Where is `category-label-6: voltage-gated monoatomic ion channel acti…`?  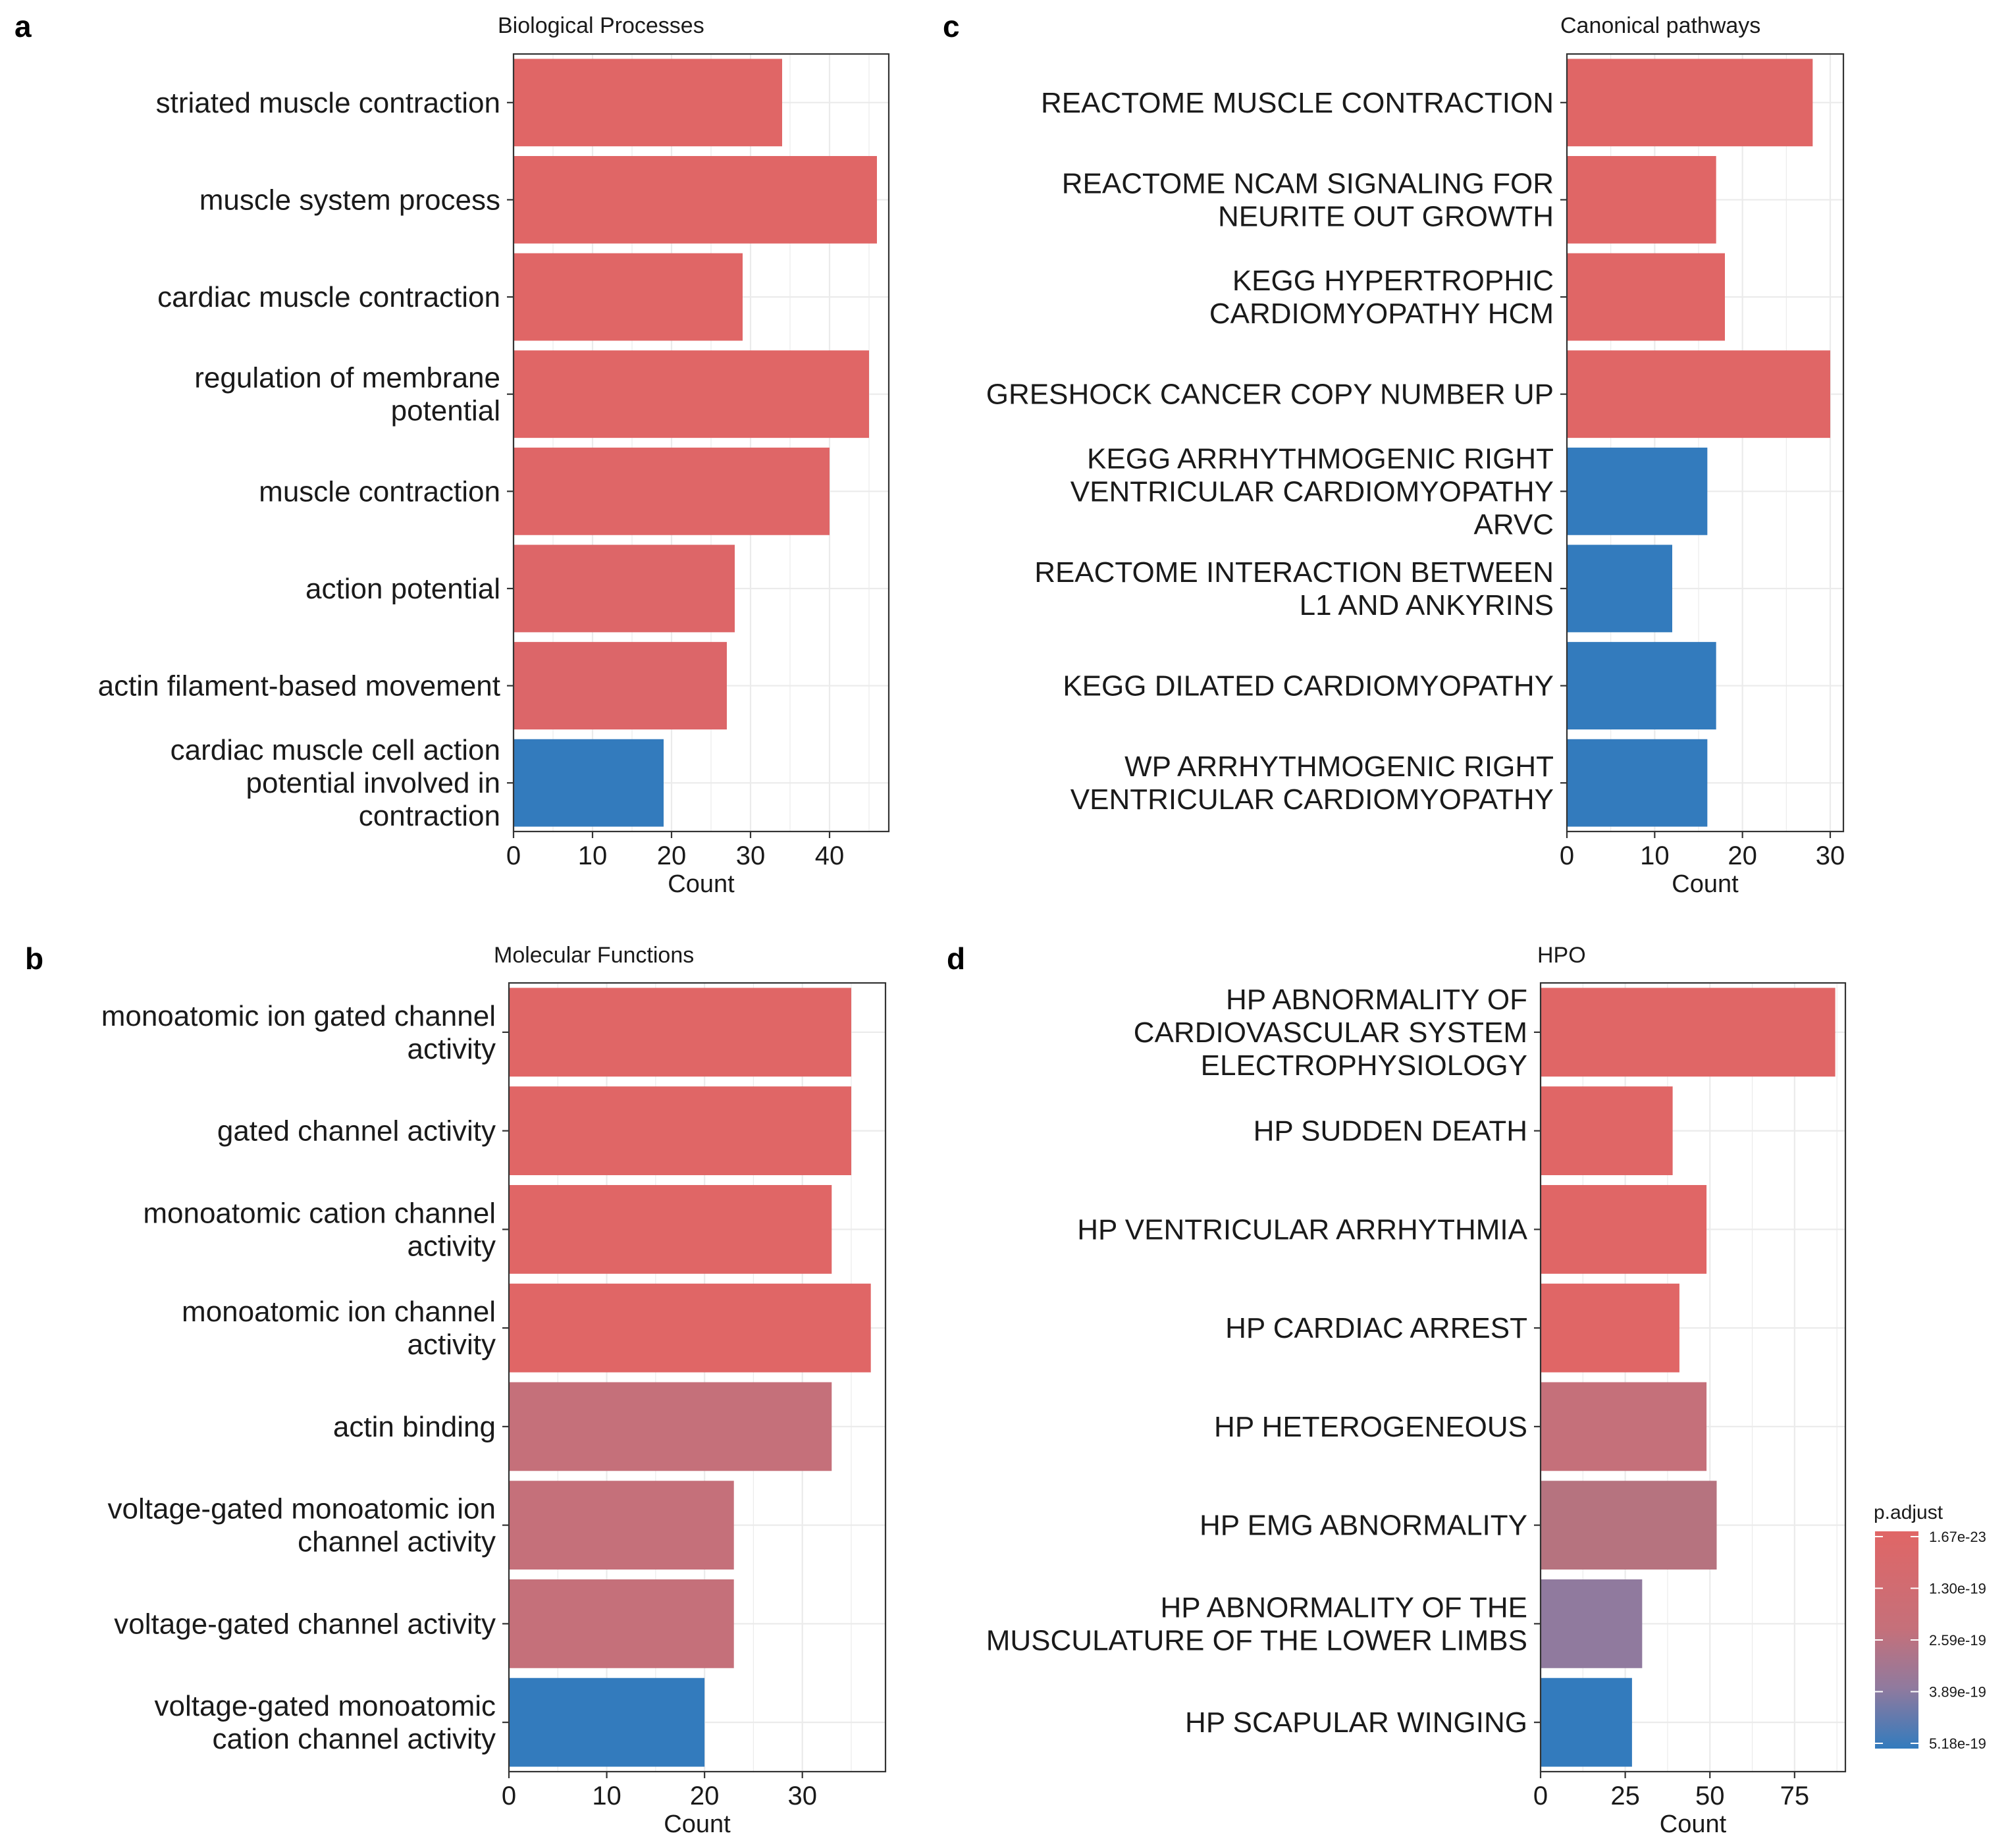 category-label-6: voltage-gated monoatomic ion channel acti… is located at coordinates (302, 1525).